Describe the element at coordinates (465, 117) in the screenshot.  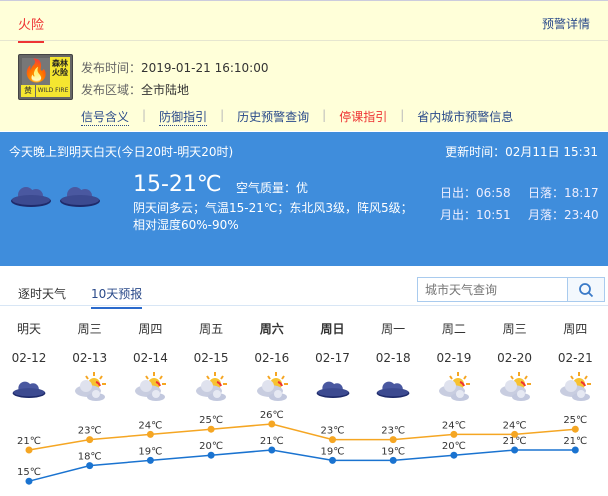
I see `link-province-warnings: 省内城市预警信息` at that location.